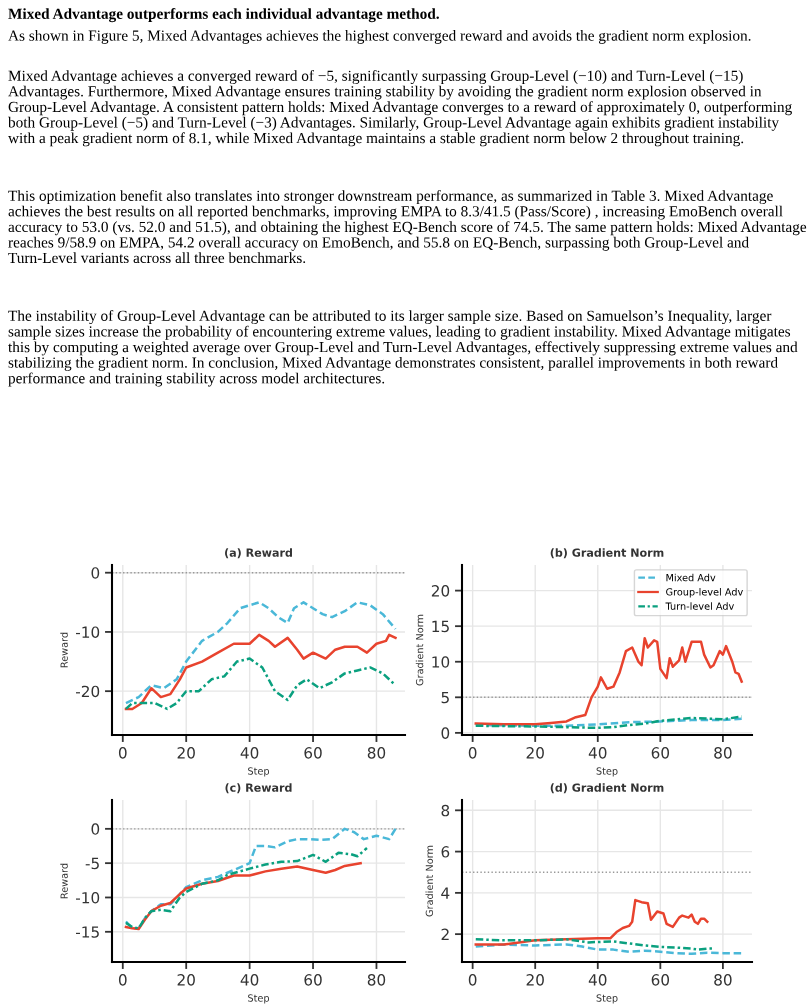  Describe the element at coordinates (400, 108) in the screenshot. I see `text: Mixed Advantage achieves a converged reward of −5, significantly surpassing Group-Level (−10) and Turn-Level (−15) Advantages. Furthermore, Mixed Advantage ensures training stability by avoiding the gradient norm explosion observed in Group-Level Advantage. A consistent pattern holds: Mixed Advantage converges to a reward of approximately 0, outperforming both Group-Level (−5) and Turn-Level (−3) Advantages. Similarly, Group-Level Advantage again exhibits gradient instability with a peak gradient norm of 8.1, while Mixed Advantage maintains a stable gradient norm below 2 throughout training.` at that location.